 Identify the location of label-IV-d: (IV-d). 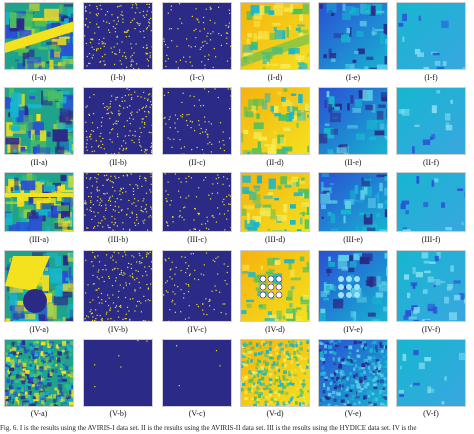
(275, 329).